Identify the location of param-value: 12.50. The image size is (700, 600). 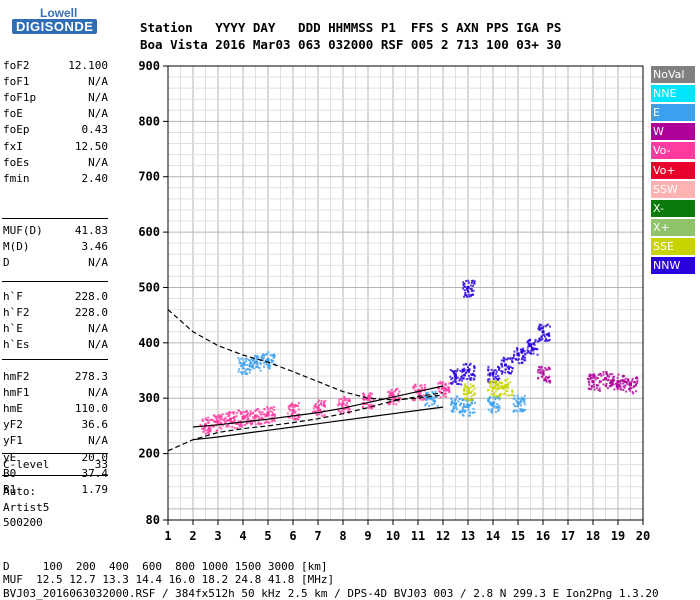
(91, 146).